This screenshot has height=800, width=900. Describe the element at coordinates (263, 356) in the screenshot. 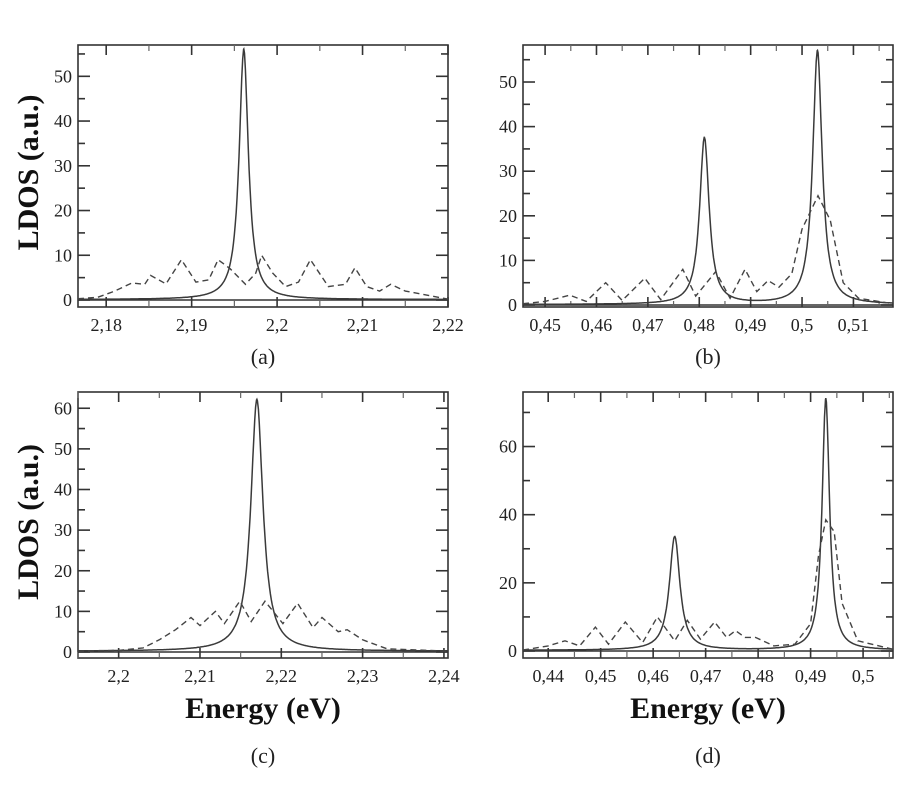

I see `panel-caption: (a)` at that location.